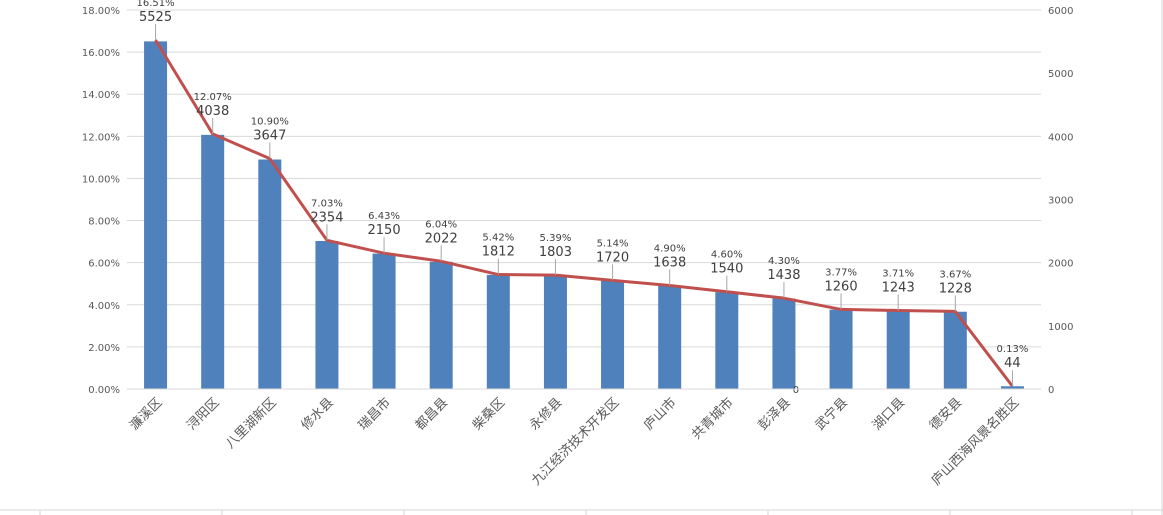  I want to click on left-tick-label: 8.00%, so click(104, 222).